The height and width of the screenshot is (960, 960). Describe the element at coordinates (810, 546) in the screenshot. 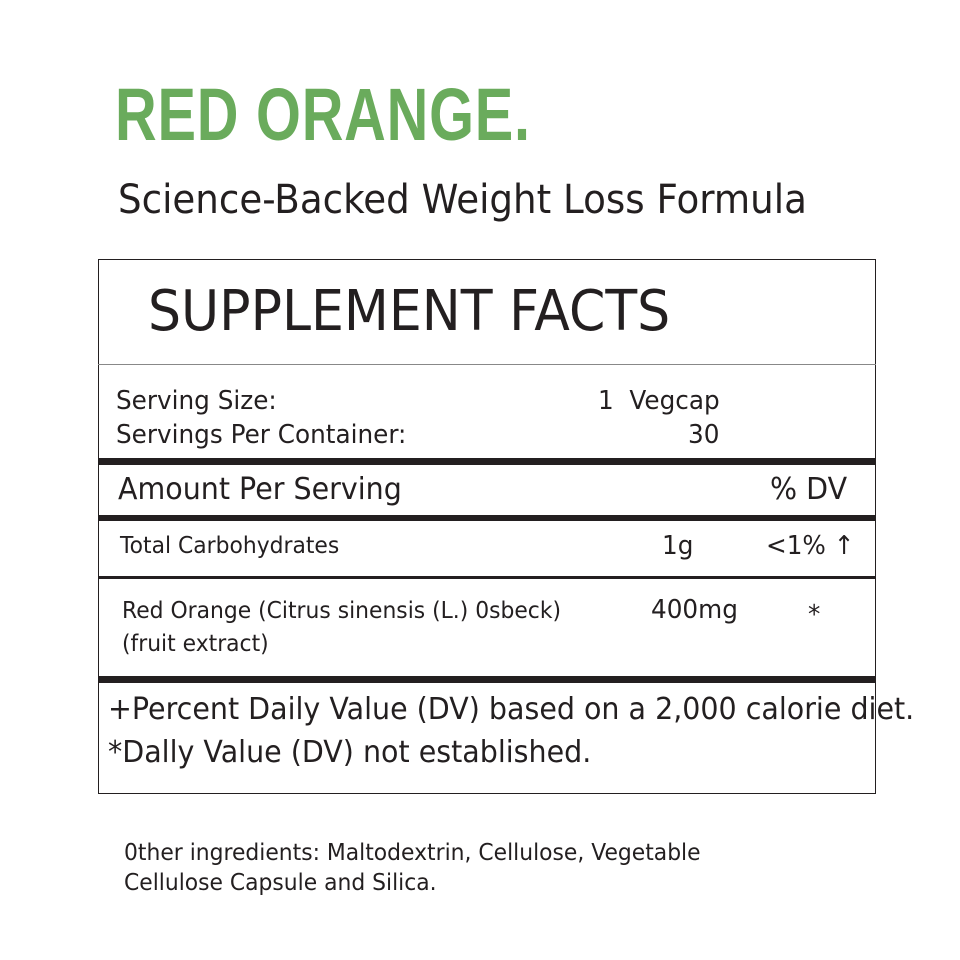

I see `nutrient-dv: <1% ↑` at that location.